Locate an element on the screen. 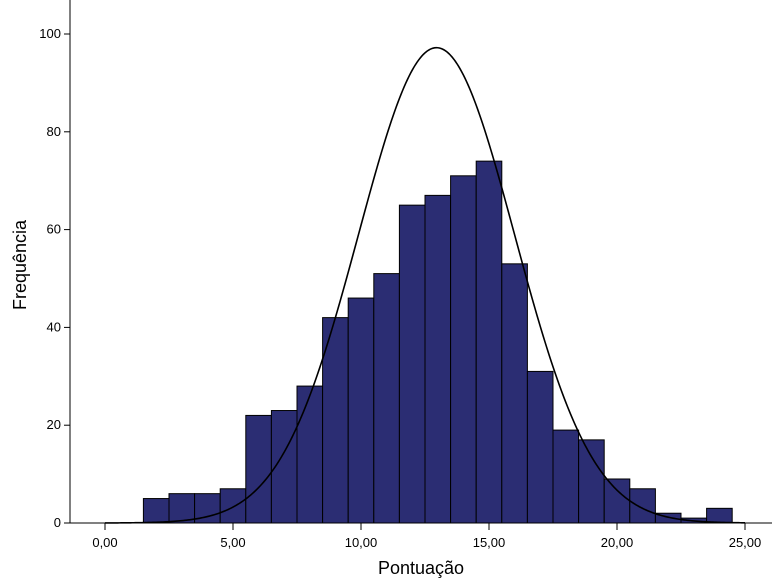  x-tick-label: 0,00 is located at coordinates (104, 542).